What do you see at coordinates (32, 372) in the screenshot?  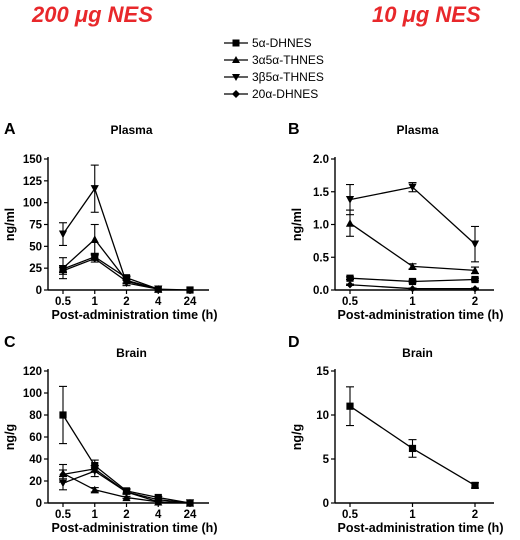 I see `y-tick-label: 120` at bounding box center [32, 372].